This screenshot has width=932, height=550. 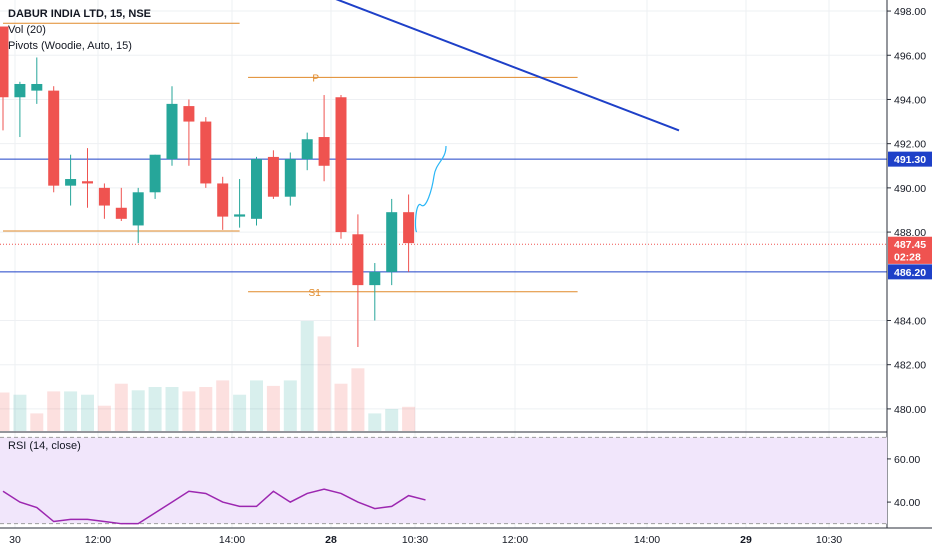 I want to click on price-label-text: 487.45, so click(x=910, y=245).